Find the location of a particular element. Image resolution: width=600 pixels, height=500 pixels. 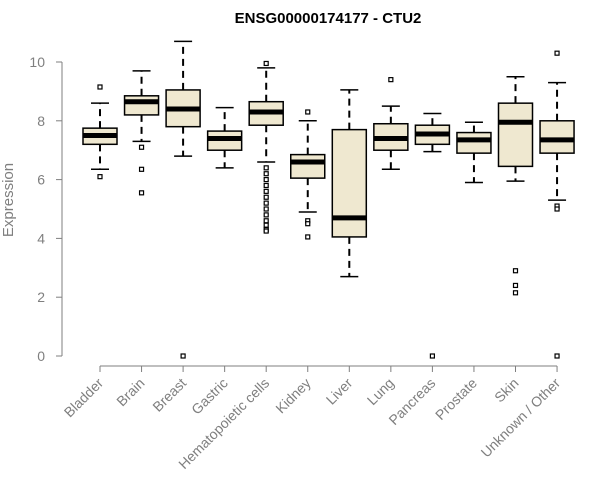

x-tick-label: Lung is located at coordinates (380, 391).